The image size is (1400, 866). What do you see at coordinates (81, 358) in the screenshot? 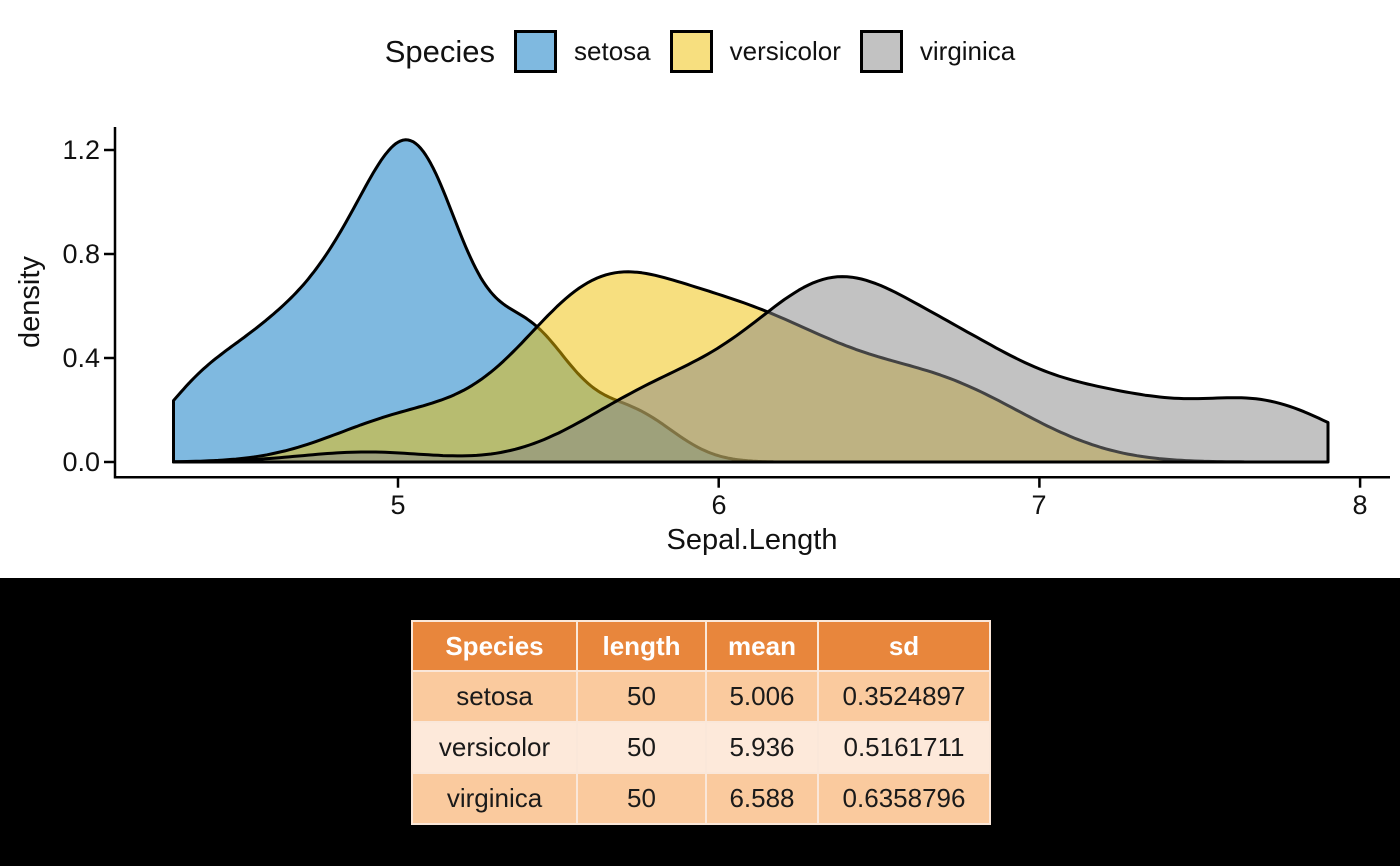
I see `y-tick-label: 0.4` at bounding box center [81, 358].